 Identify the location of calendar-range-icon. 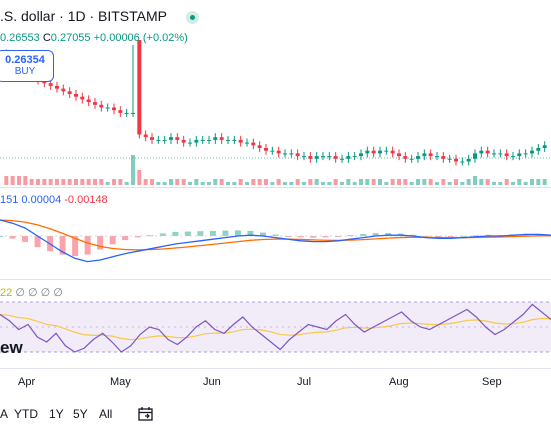
(146, 414).